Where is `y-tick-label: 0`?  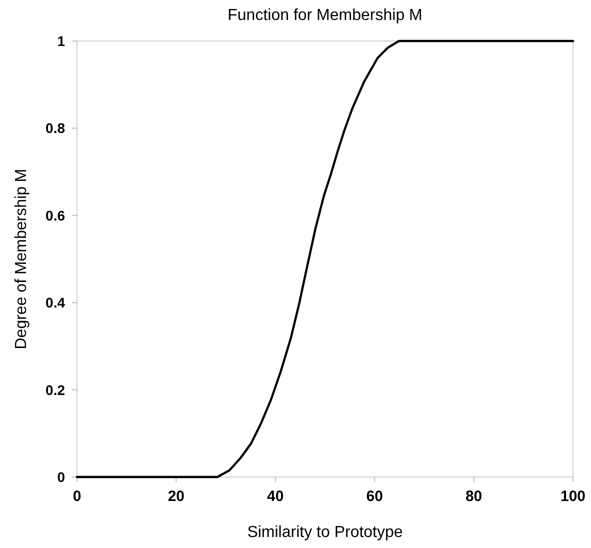
y-tick-label: 0 is located at coordinates (61, 477).